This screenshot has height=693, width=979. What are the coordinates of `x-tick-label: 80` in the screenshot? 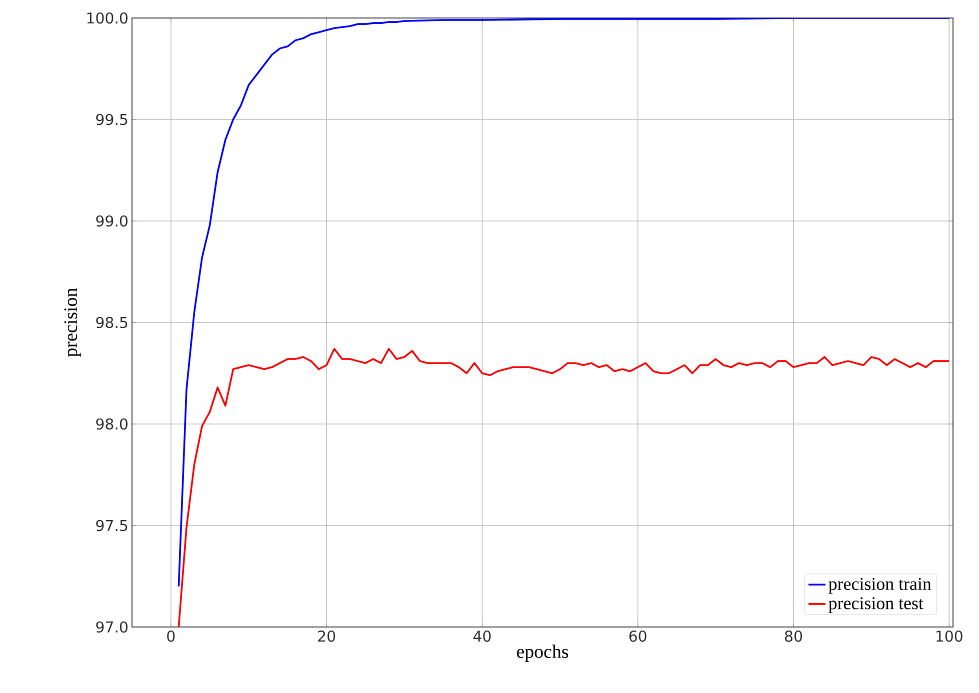 It's located at (793, 636).